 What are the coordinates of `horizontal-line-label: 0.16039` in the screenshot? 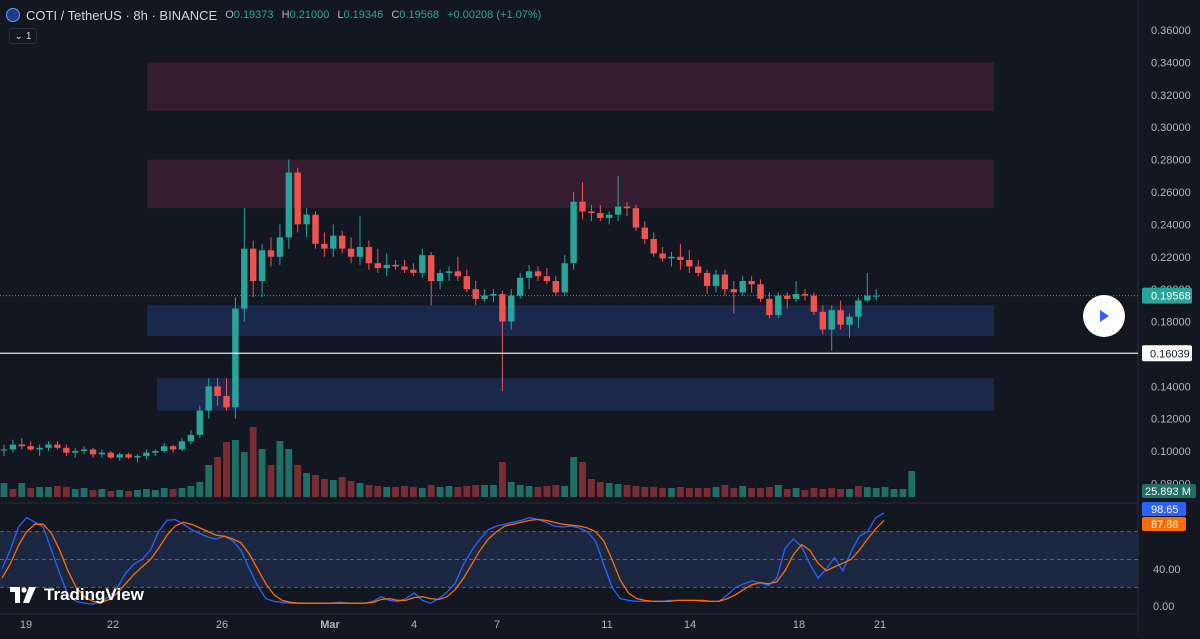 It's located at (1170, 354).